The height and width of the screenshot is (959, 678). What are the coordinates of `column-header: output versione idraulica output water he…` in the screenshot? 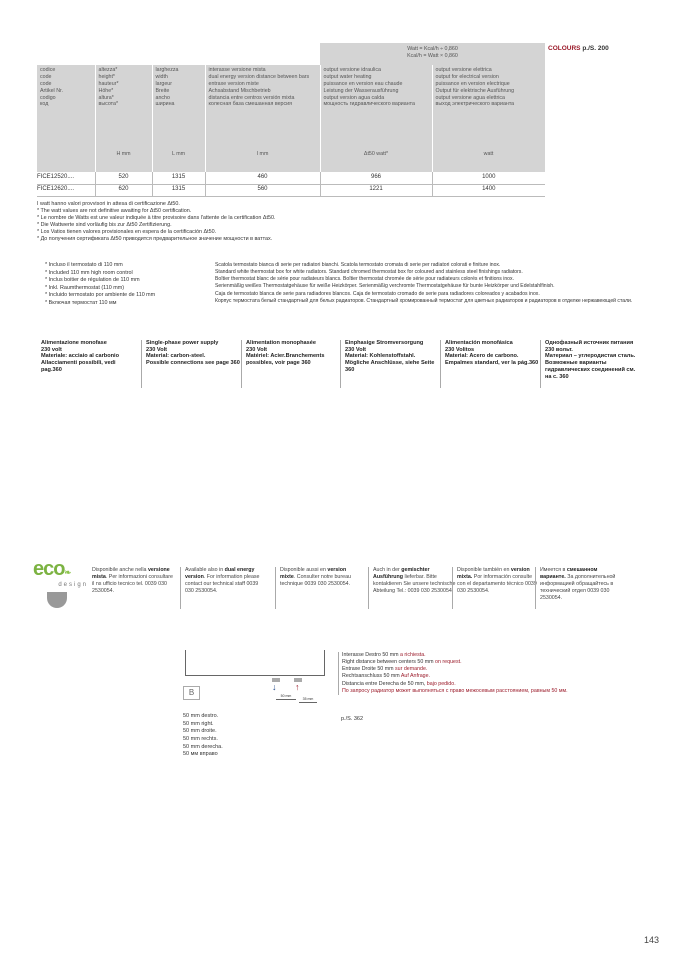 It's located at (376, 118).